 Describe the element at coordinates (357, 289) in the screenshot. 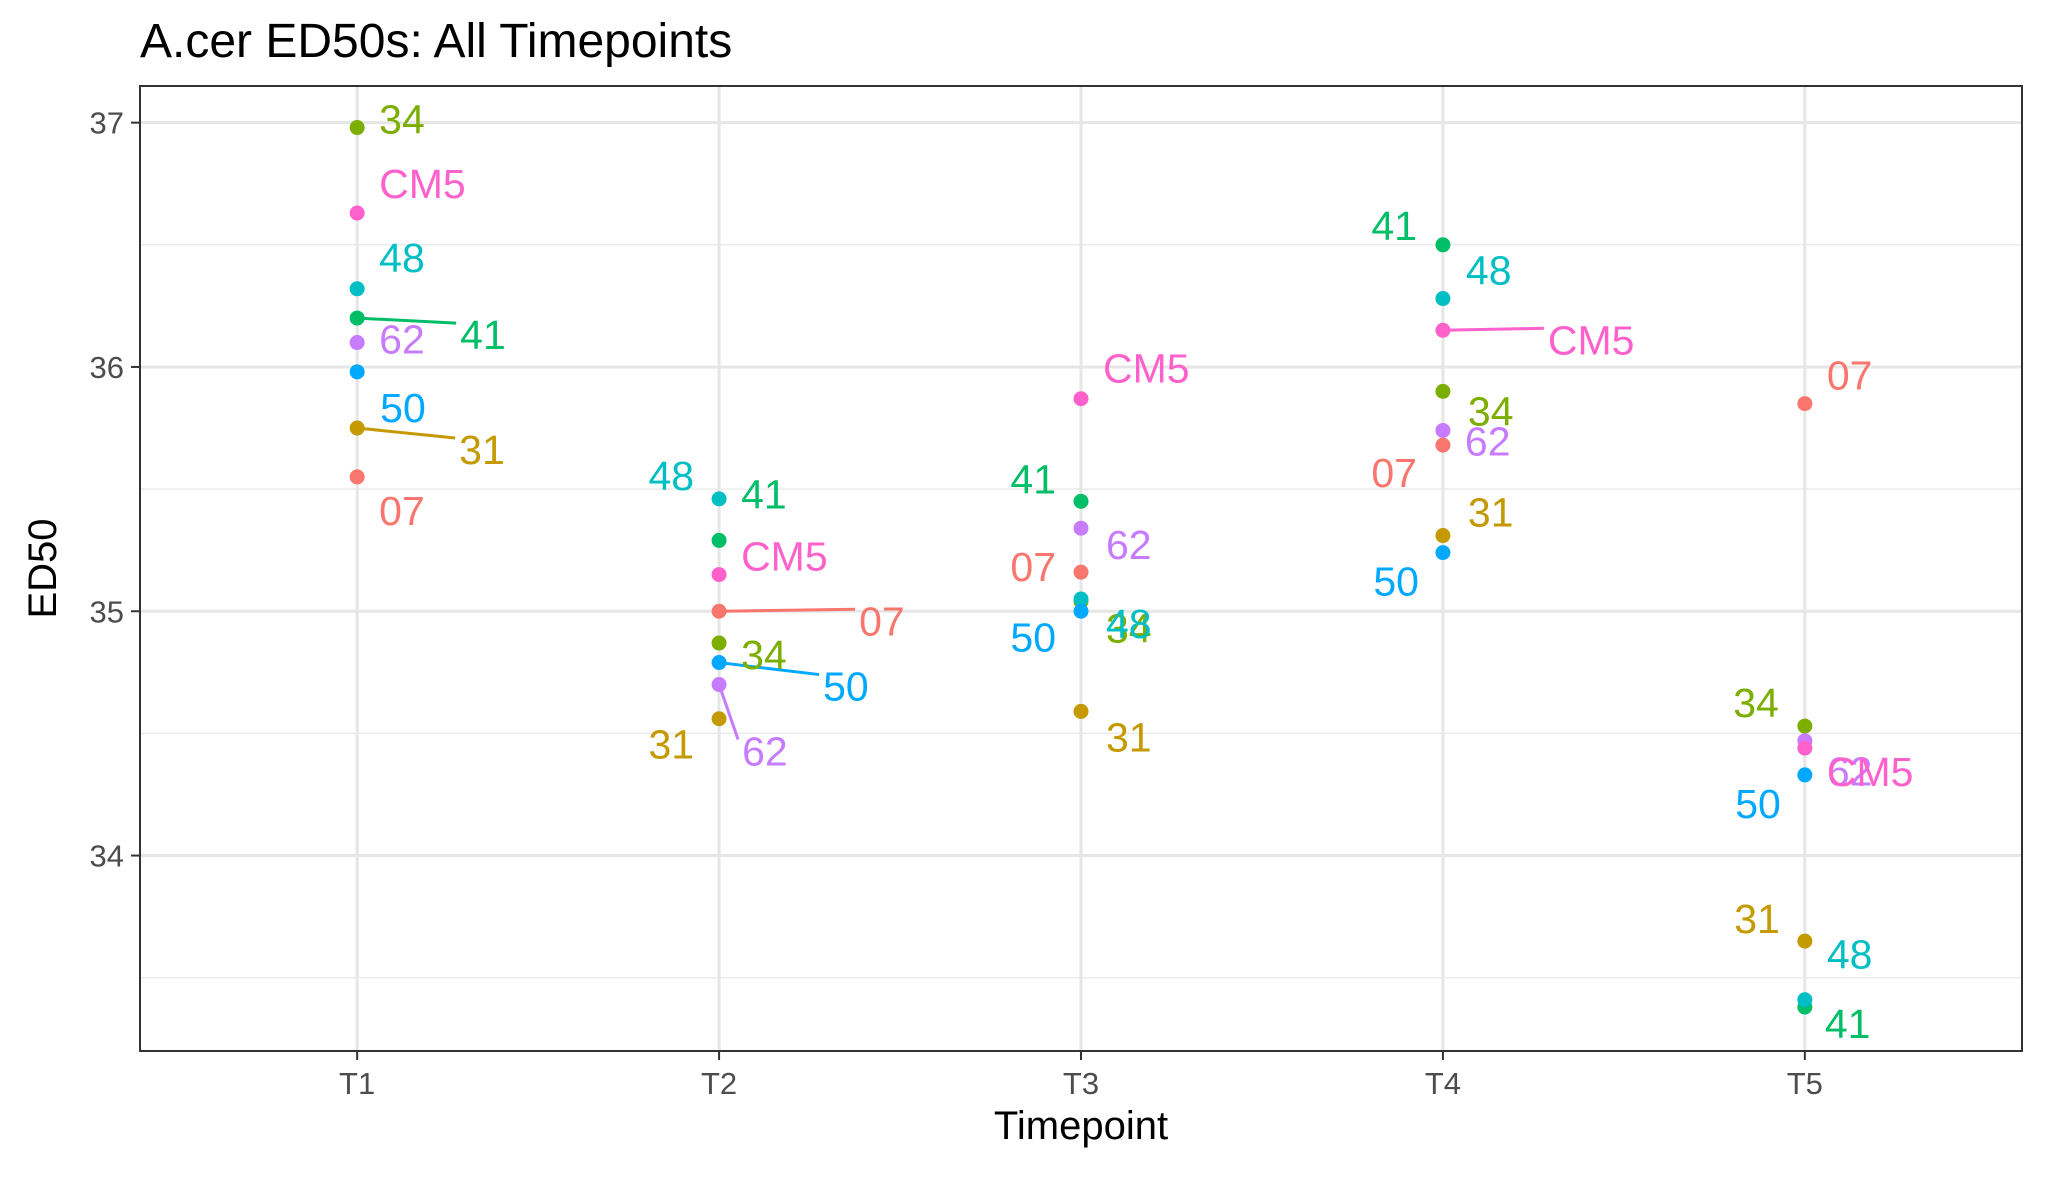

I see `data-point-48-t1` at that location.